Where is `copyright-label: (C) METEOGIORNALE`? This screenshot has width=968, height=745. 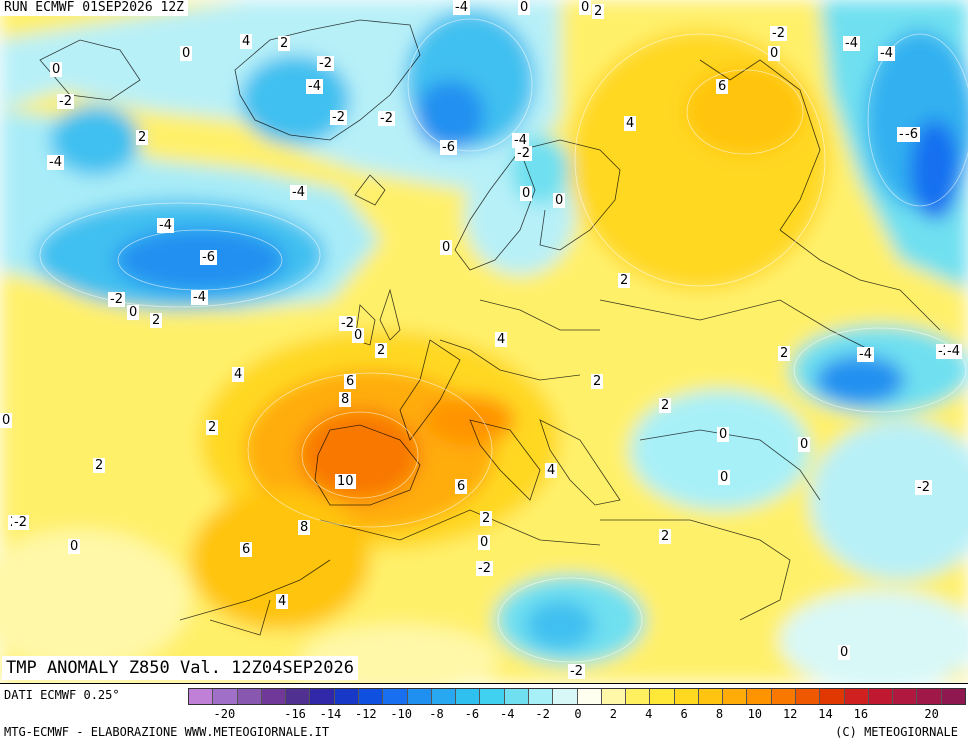
copyright-label: (C) METEOGIORNALE is located at coordinates (896, 732).